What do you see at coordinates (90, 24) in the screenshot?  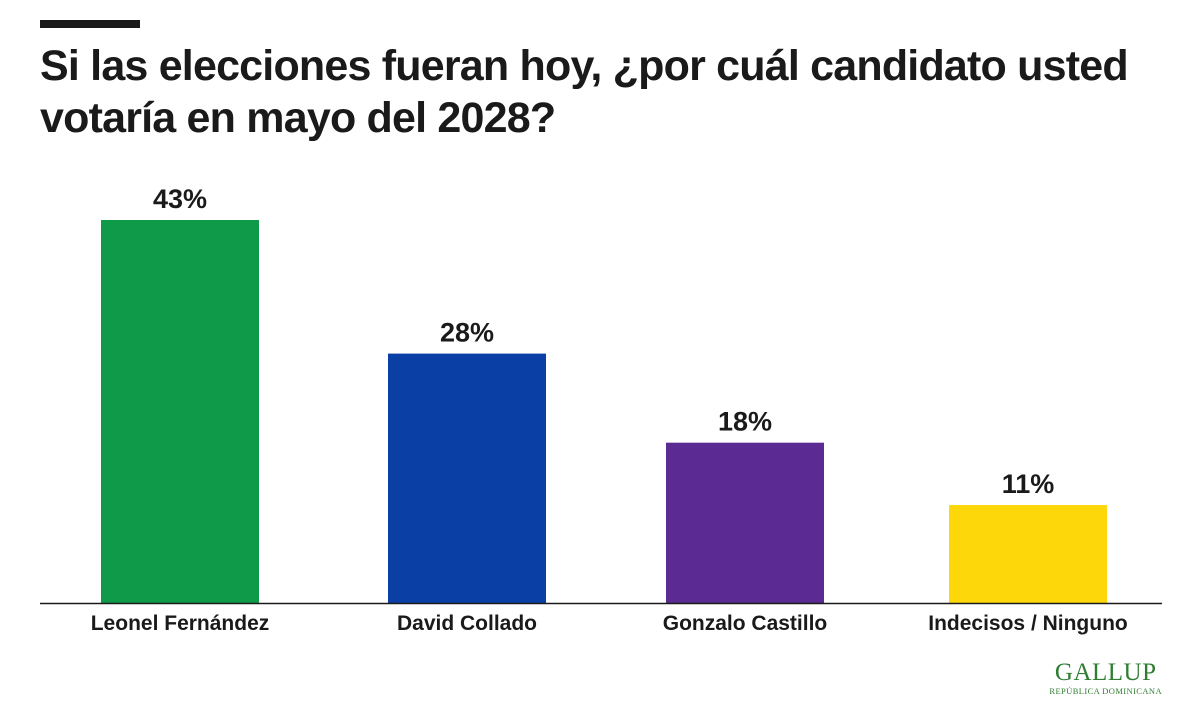 I see `title-accent-rule` at bounding box center [90, 24].